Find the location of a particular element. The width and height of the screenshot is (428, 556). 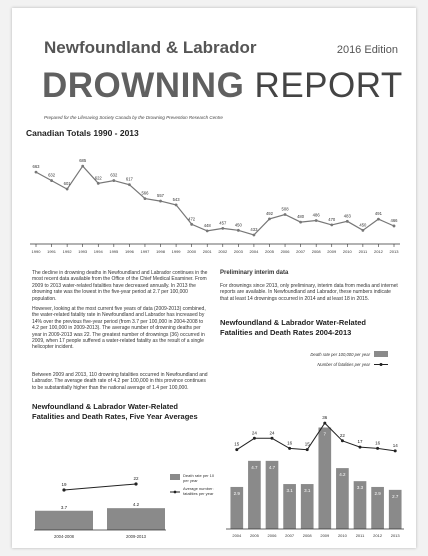

annual-bar-label: 2.7 is located at coordinates (395, 496).